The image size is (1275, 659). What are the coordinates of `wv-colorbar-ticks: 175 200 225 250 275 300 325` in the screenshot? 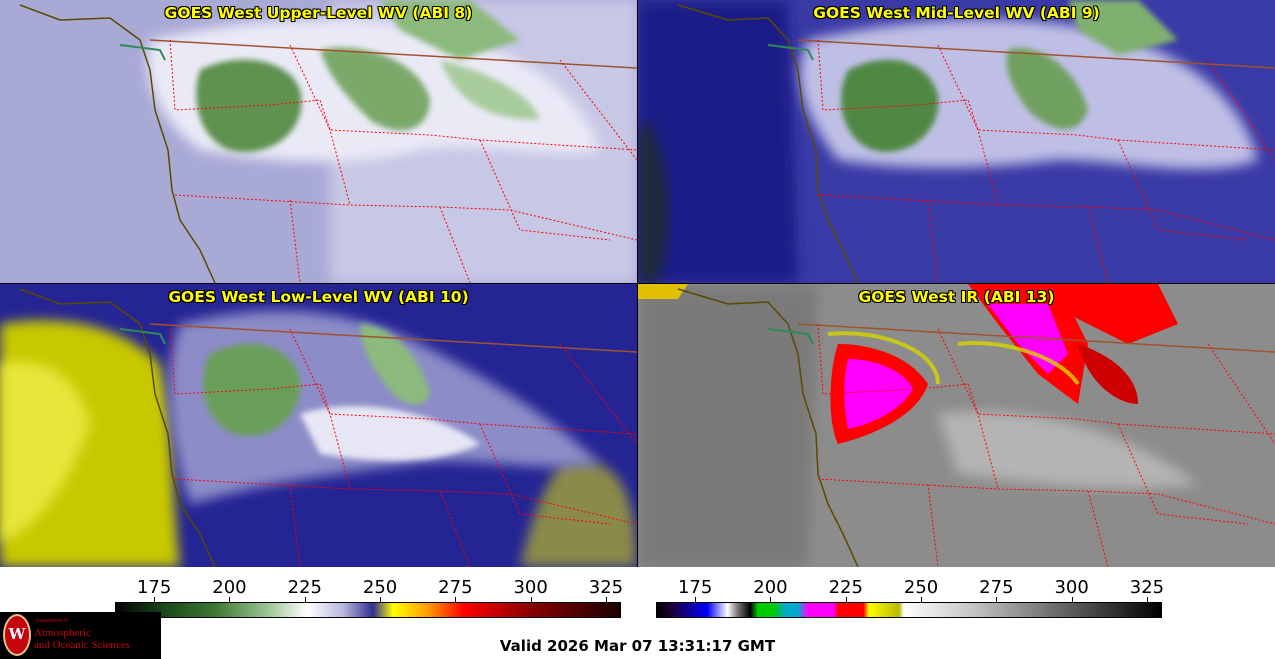 It's located at (369, 588).